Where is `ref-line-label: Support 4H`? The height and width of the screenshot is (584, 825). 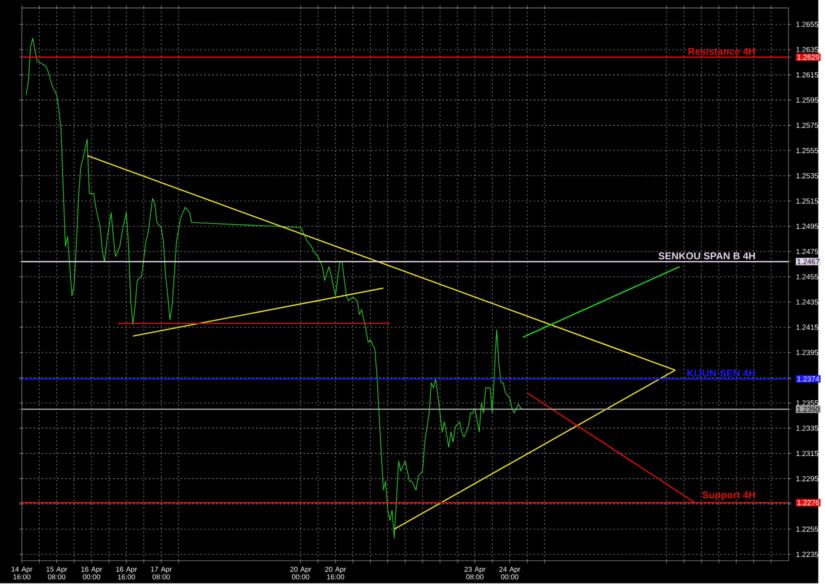 ref-line-label: Support 4H is located at coordinates (728, 496).